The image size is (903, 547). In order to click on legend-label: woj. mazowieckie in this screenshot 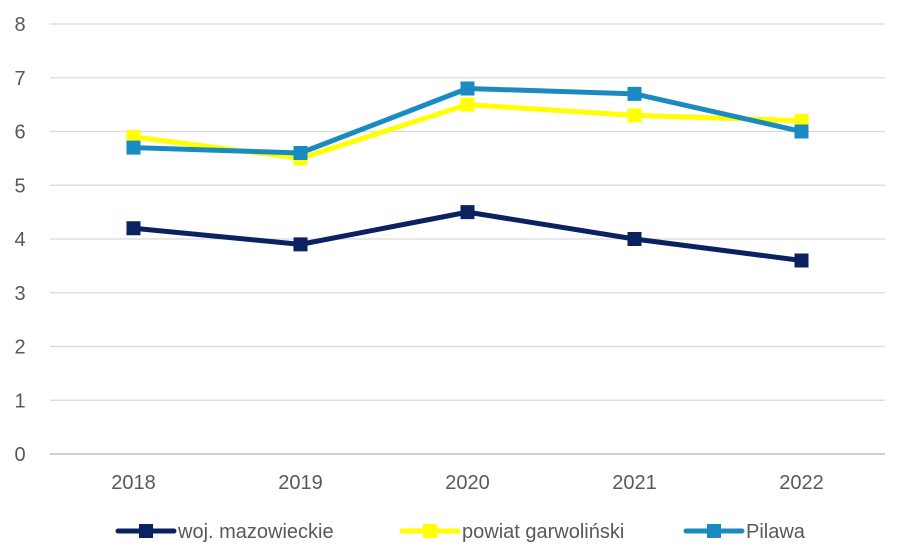, I will do `click(255, 531)`.